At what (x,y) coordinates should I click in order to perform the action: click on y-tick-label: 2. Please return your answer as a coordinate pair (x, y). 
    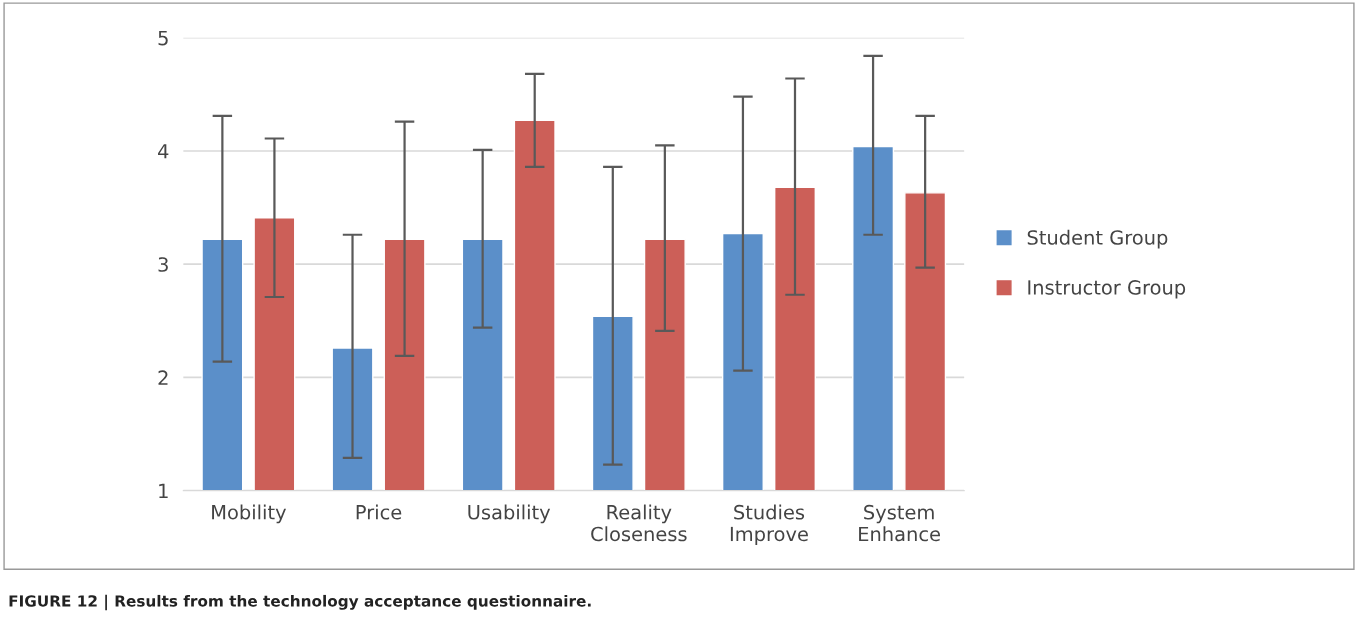
    Looking at the image, I should click on (163, 377).